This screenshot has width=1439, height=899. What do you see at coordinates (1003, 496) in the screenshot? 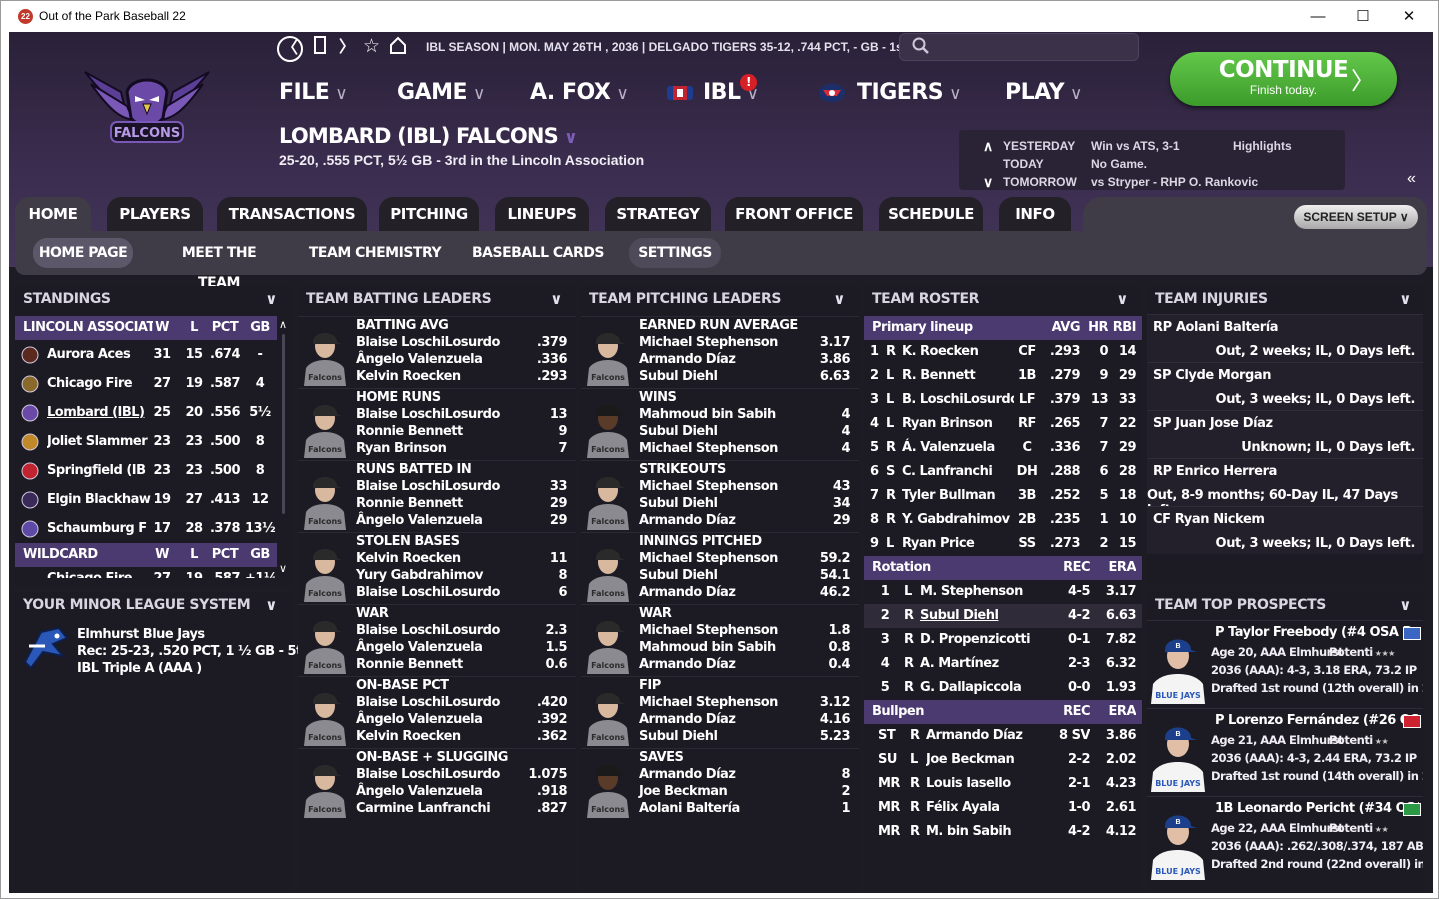
I see `lineup-row: 7 R Tyler Bullman 3B .252 5 18` at bounding box center [1003, 496].